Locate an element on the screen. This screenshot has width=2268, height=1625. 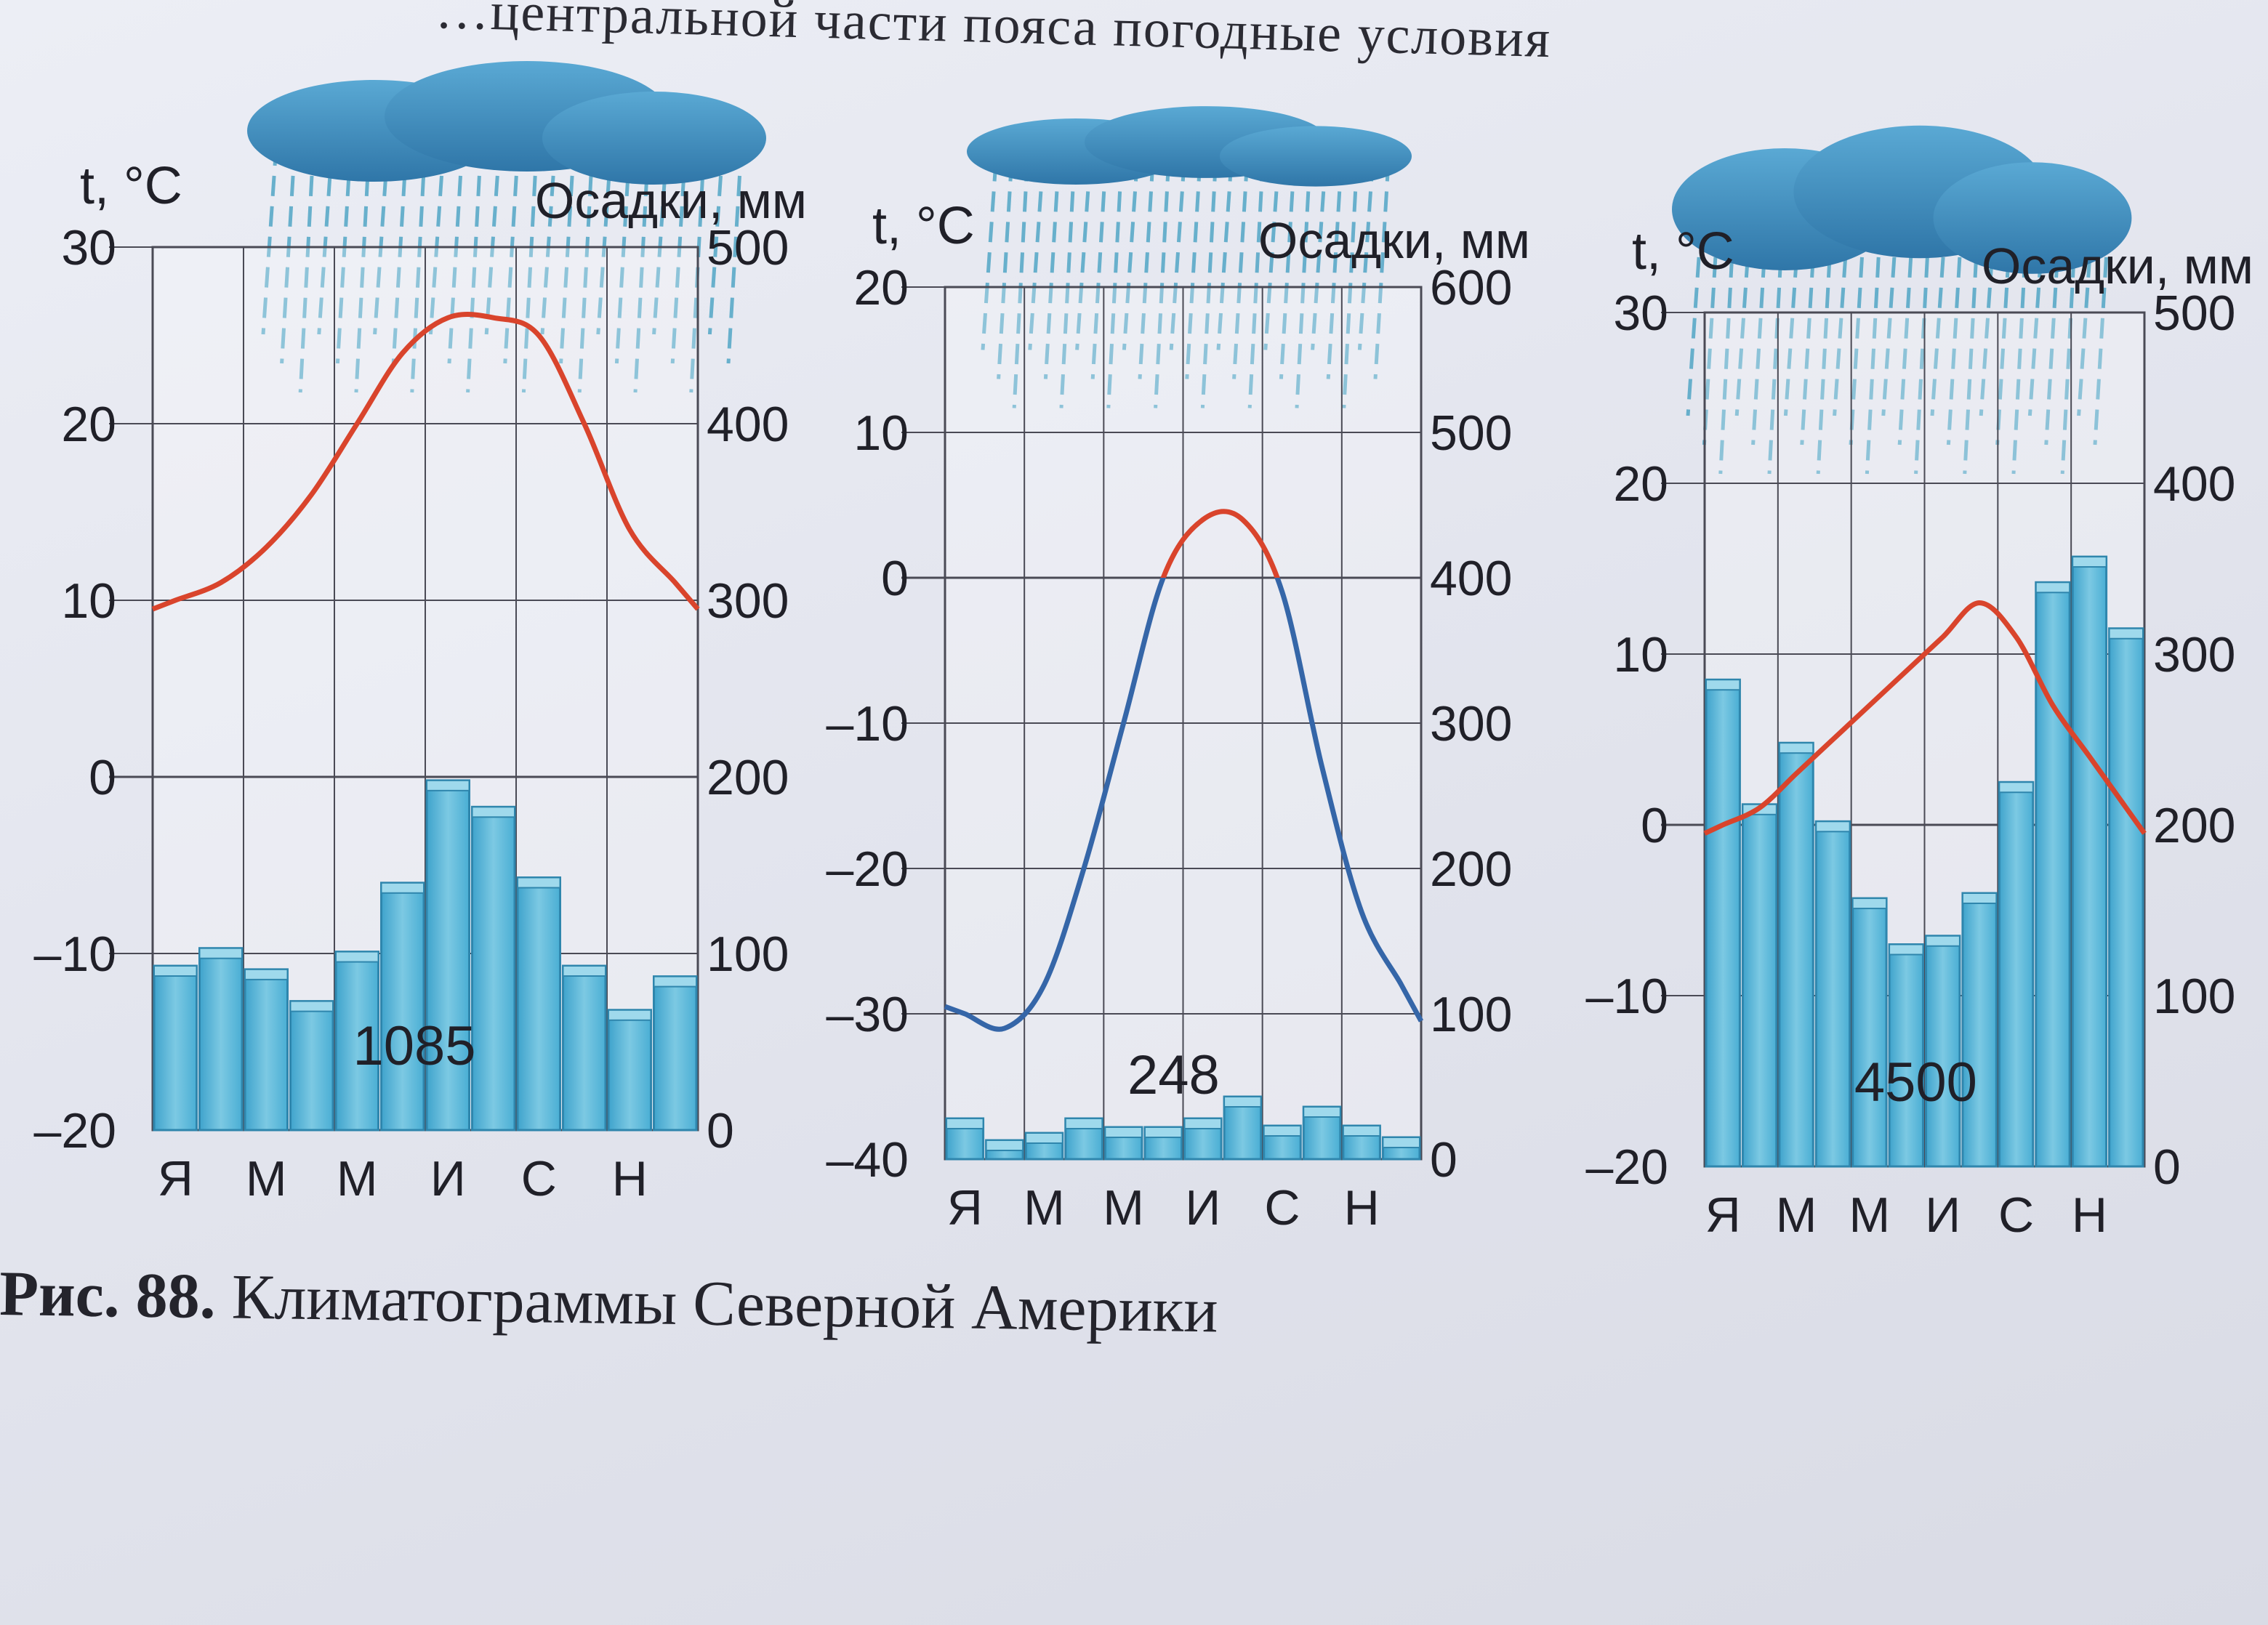
month-label: Я is located at coordinates (1723, 1215).